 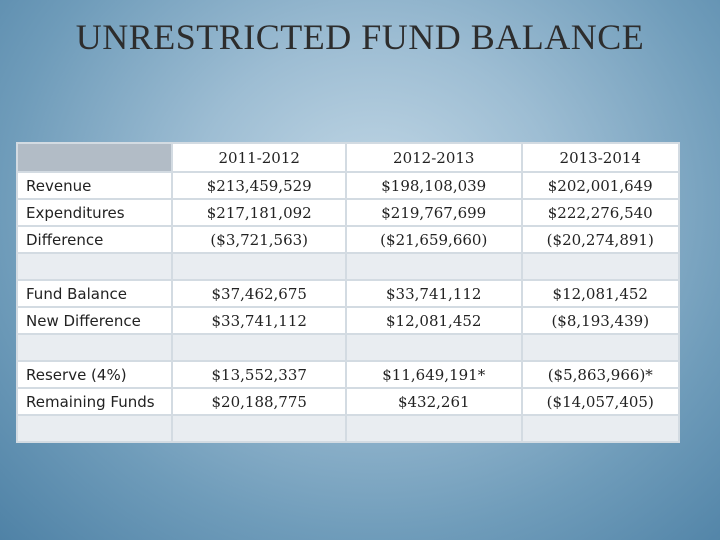 I want to click on table-cell: $213,459,529, so click(x=259, y=185).